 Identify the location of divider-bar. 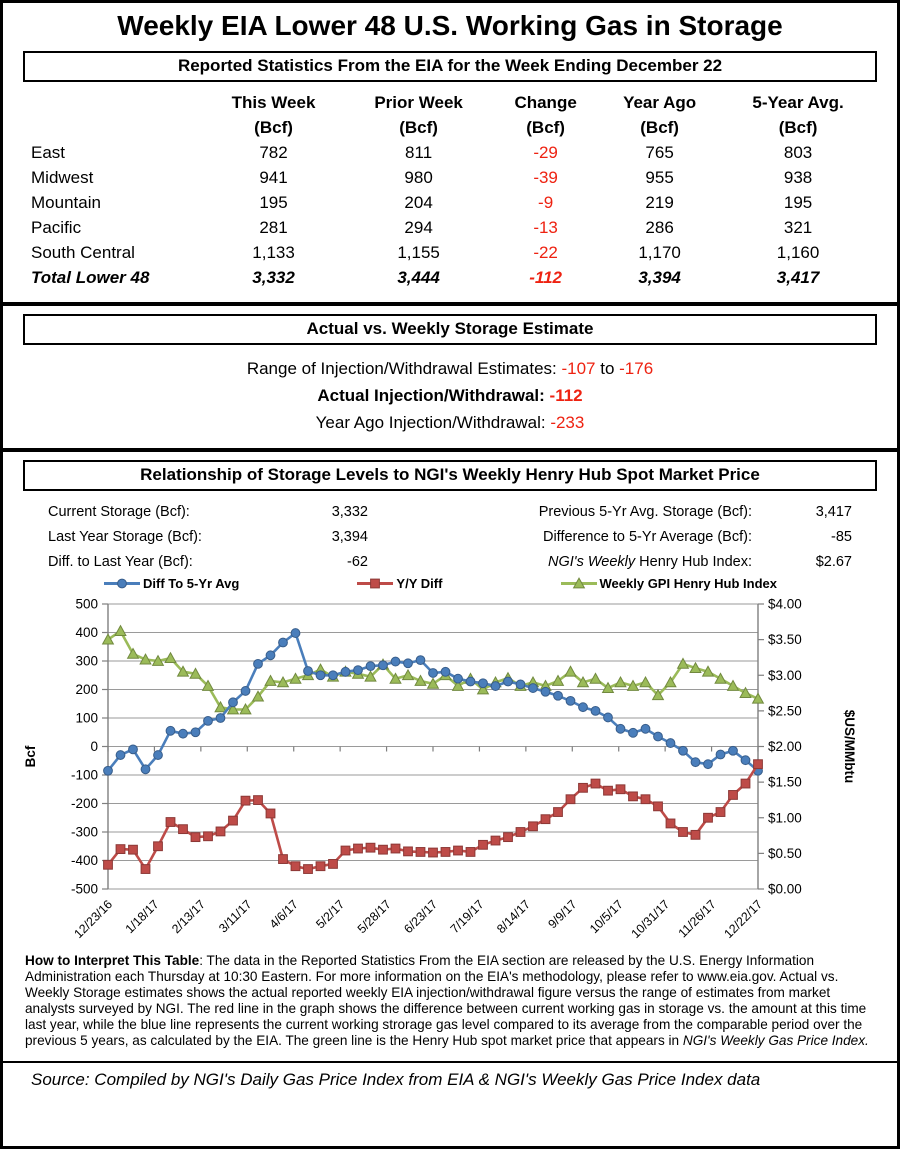
(450, 304).